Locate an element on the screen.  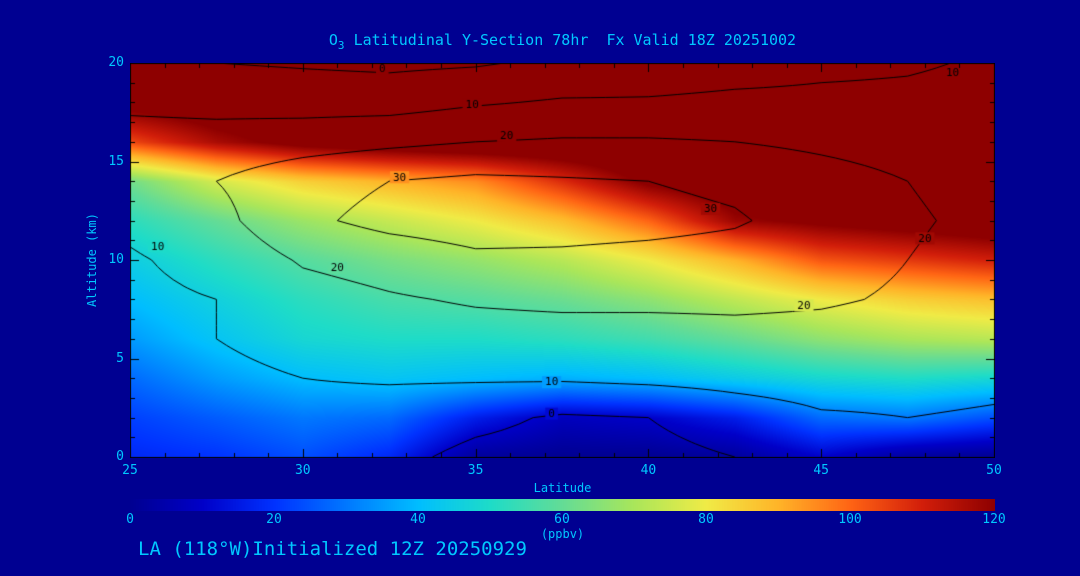
x-tick-label: 35 is located at coordinates (475, 470).